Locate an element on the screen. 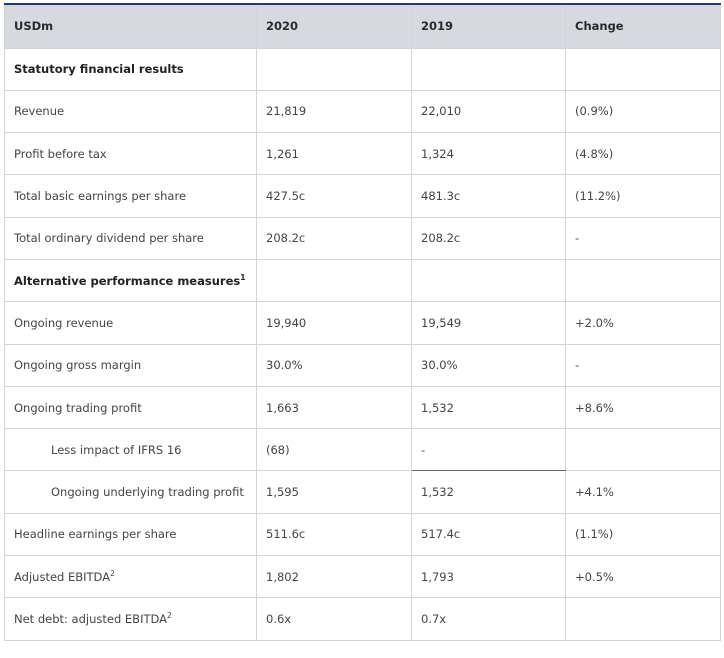 The image size is (724, 658). row-label-text: Ongoing gross margin is located at coordinates (78, 365).